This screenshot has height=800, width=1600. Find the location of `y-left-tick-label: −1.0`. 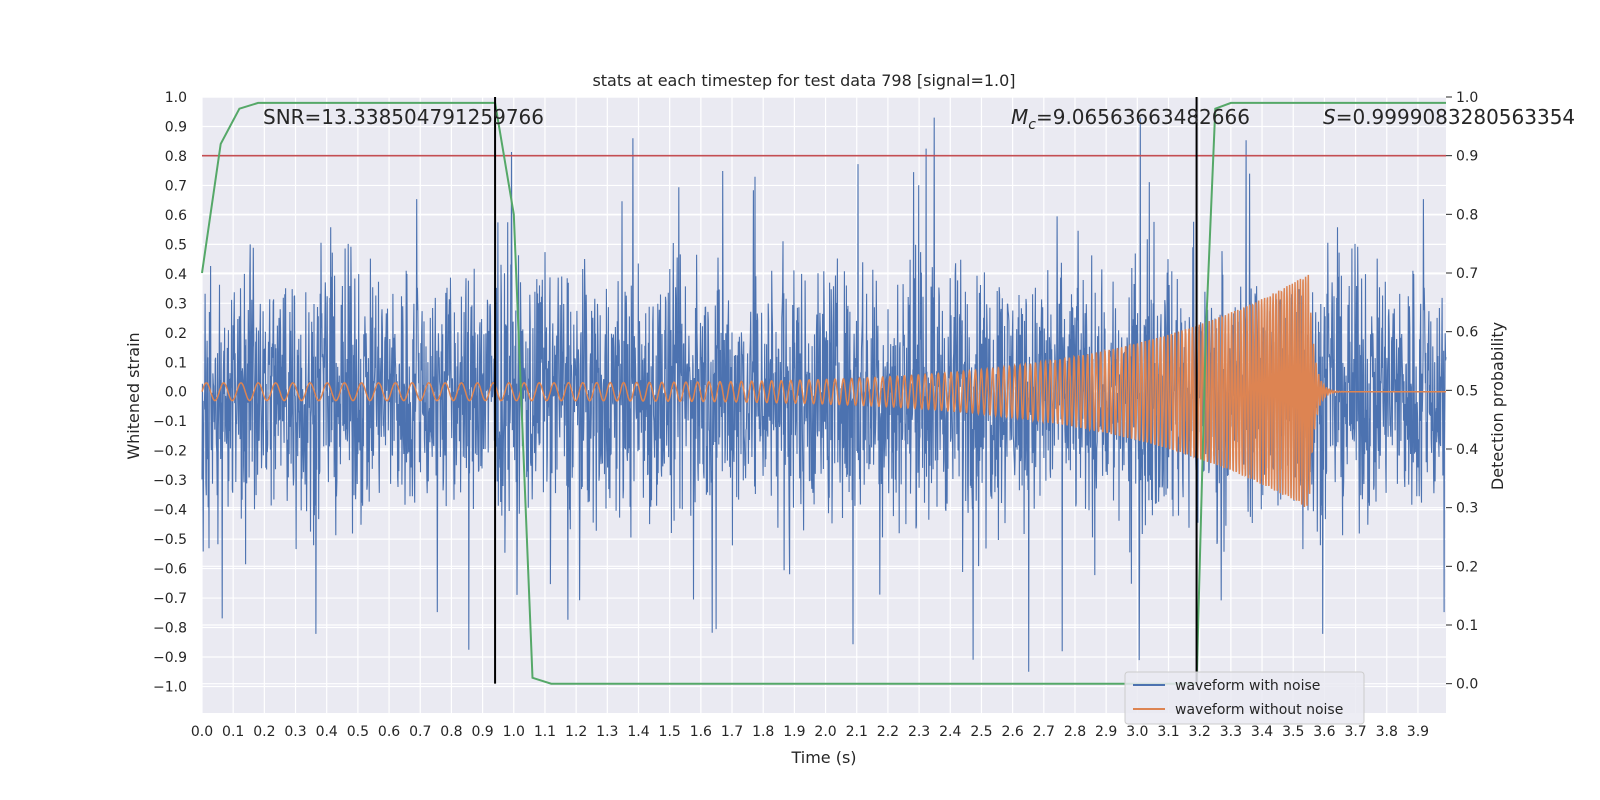

y-left-tick-label: −1.0 is located at coordinates (170, 687).